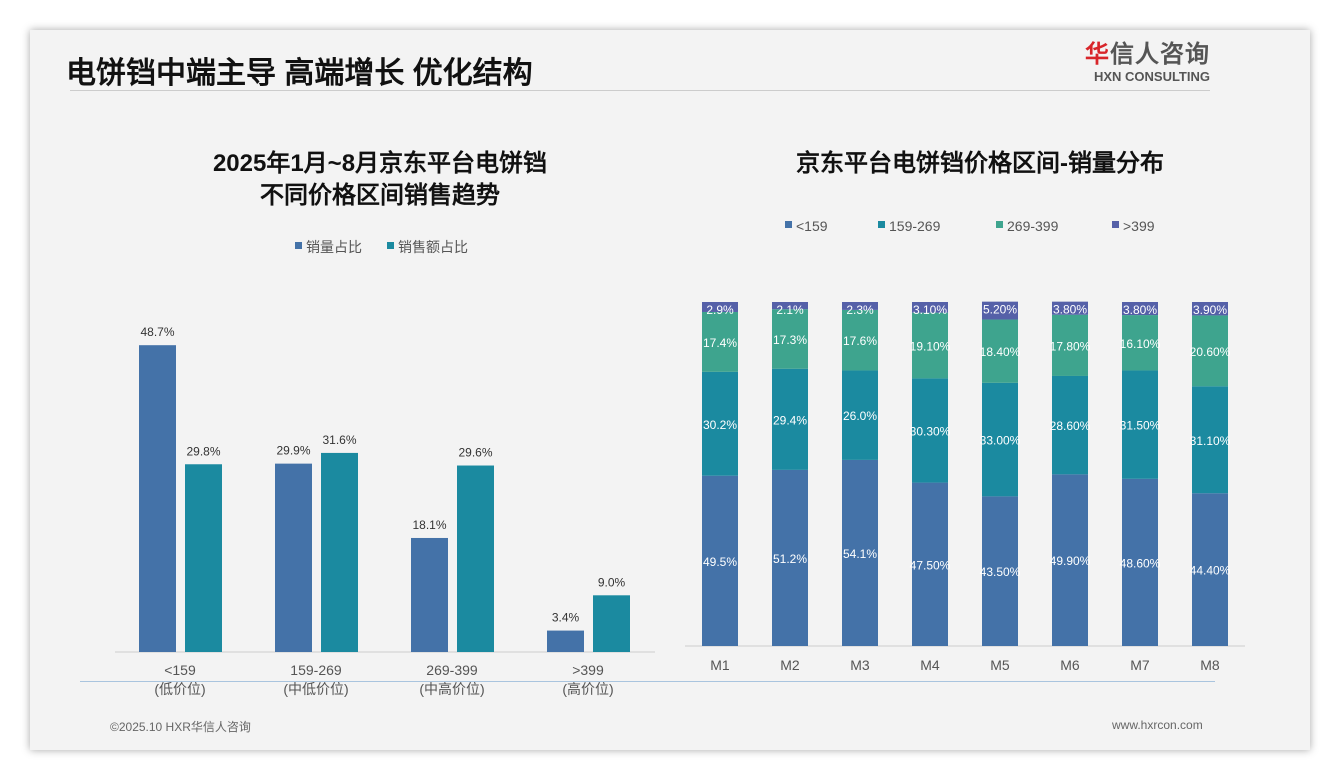 This screenshot has height=780, width=1340. Describe the element at coordinates (1140, 665) in the screenshot. I see `x-tick-label: M7` at that location.